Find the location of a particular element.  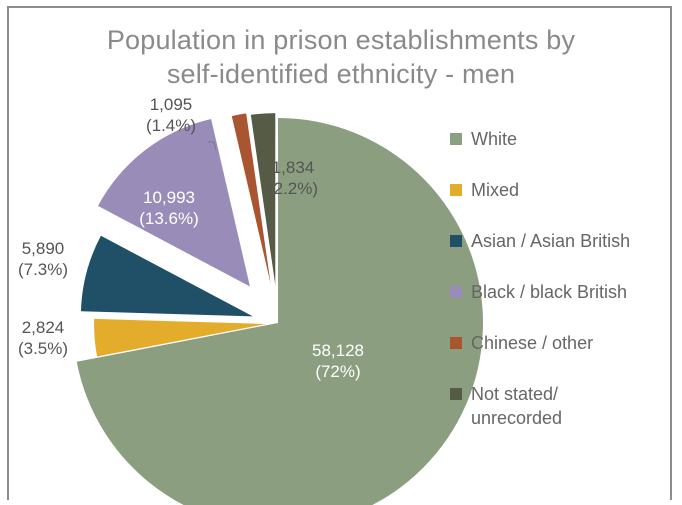

data-label-3: 10,993 (13.6%) is located at coordinates (169, 208).